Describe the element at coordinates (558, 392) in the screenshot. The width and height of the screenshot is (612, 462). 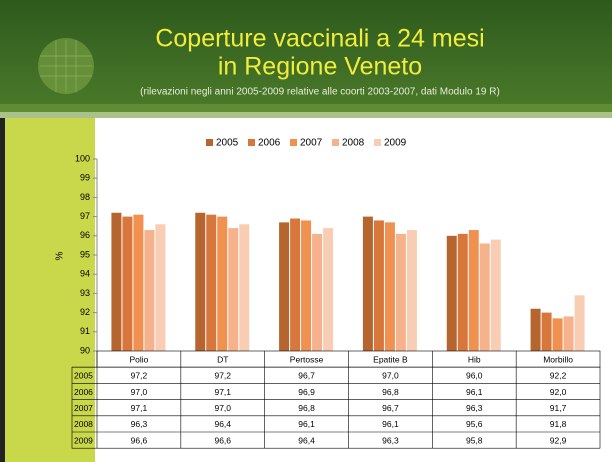
I see `table-cell: 92,0` at that location.